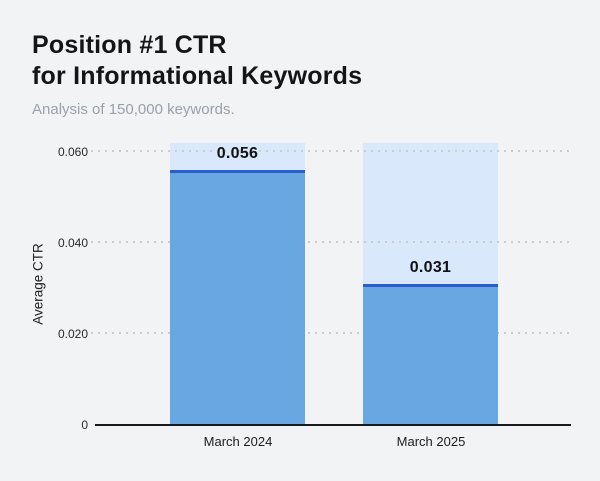  Describe the element at coordinates (133, 109) in the screenshot. I see `chart-subtitle: Analysis of 150,000 keywords.` at that location.